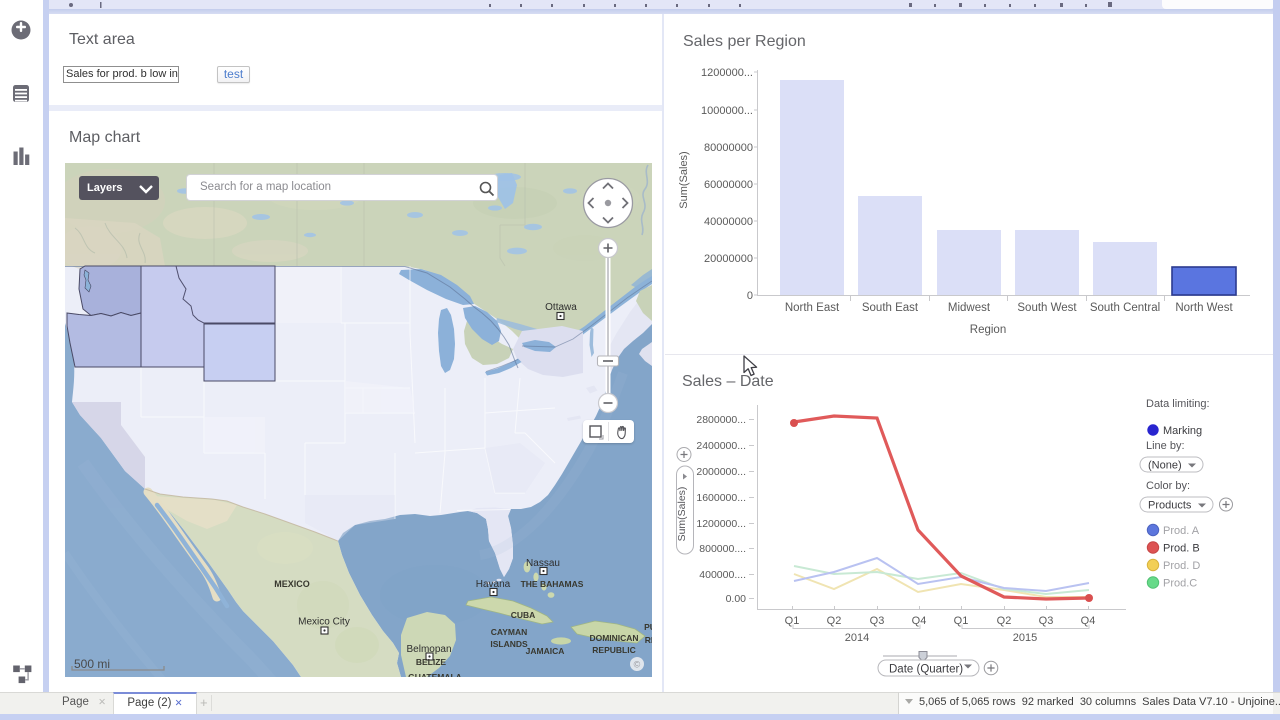 The height and width of the screenshot is (720, 1280). I want to click on svg-text: Marking, so click(1182, 431).